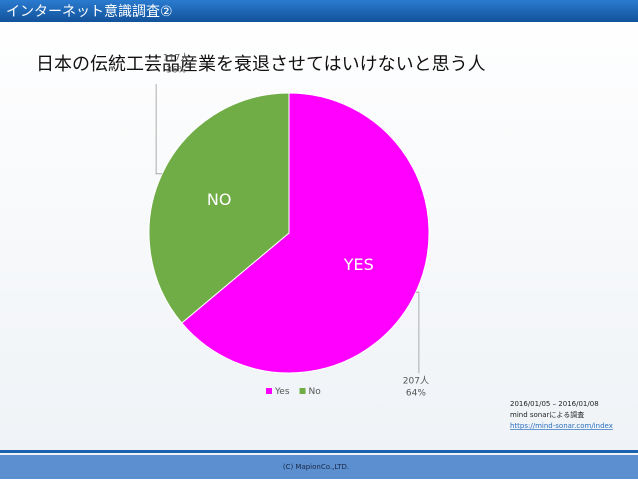  What do you see at coordinates (219, 199) in the screenshot?
I see `slice-label: NO` at bounding box center [219, 199].